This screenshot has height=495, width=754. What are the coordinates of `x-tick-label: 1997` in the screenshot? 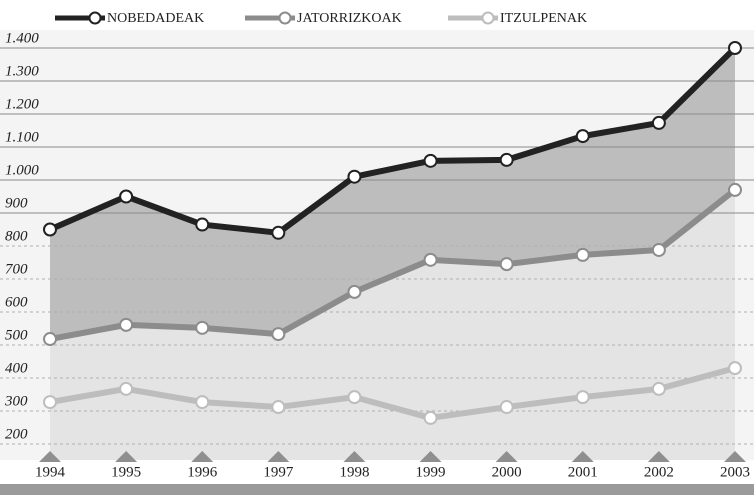 It's located at (278, 472).